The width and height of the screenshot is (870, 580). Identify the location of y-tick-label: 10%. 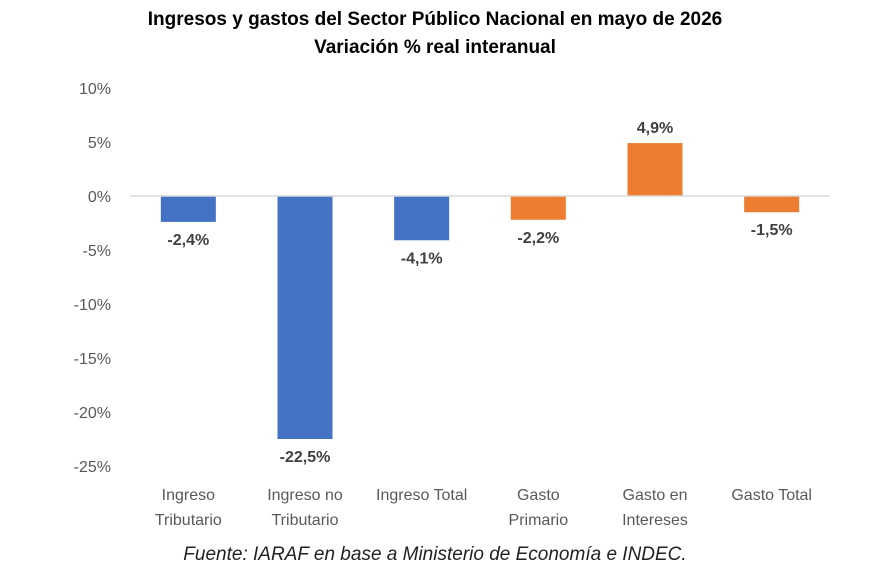
(95, 89).